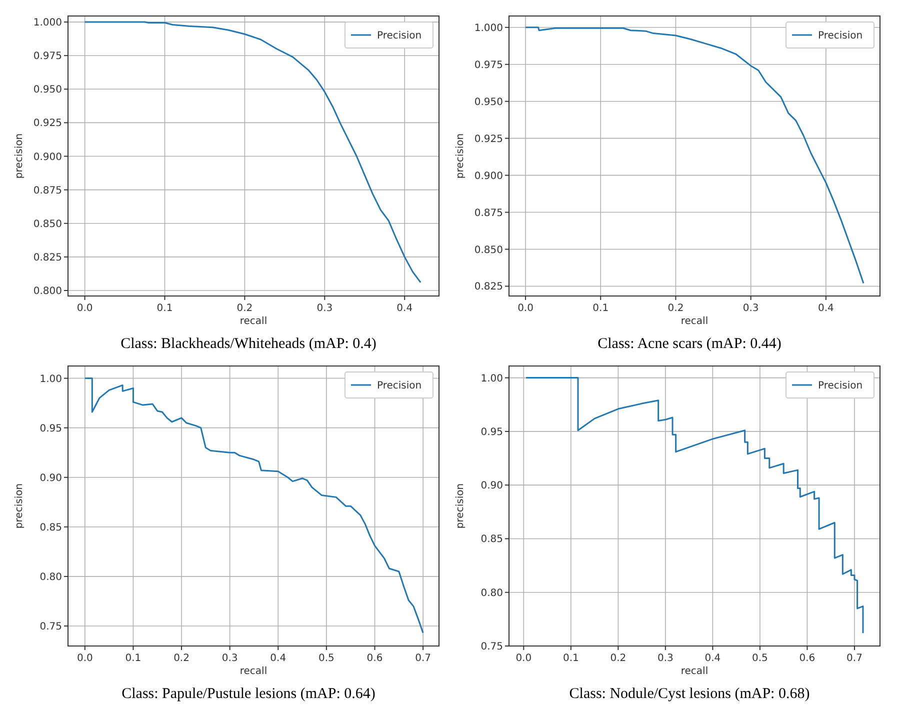 The width and height of the screenshot is (899, 717). I want to click on text: Class: Papule/Pustule lesions (mAP: 0.64), so click(249, 694).